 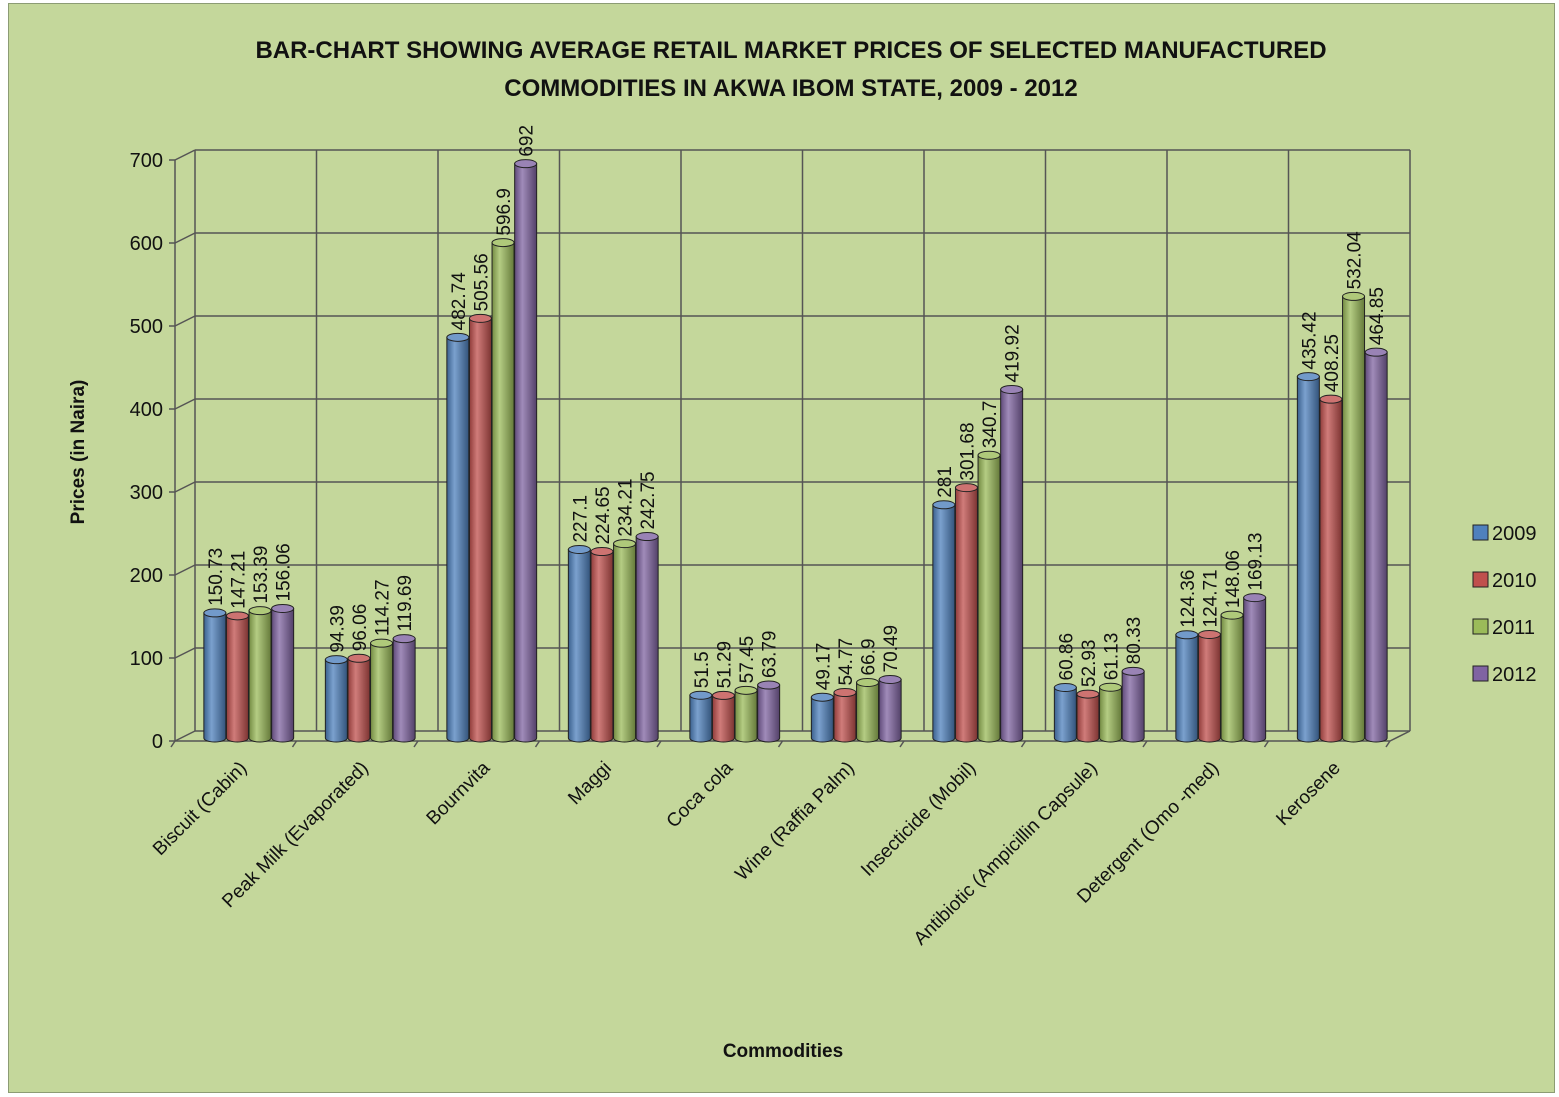 I want to click on x-category-label: Insecticide (Mobil), so click(x=918, y=819).